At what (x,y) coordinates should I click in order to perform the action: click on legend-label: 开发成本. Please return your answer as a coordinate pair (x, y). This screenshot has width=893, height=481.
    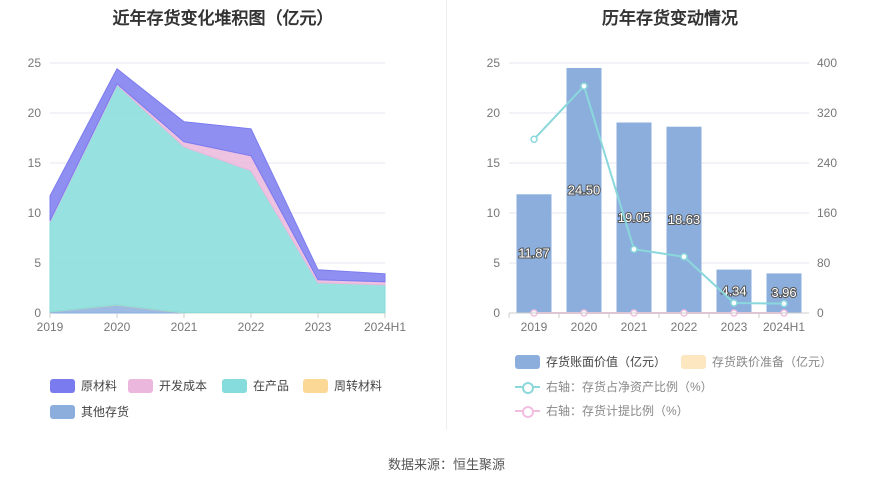
    Looking at the image, I should click on (183, 386).